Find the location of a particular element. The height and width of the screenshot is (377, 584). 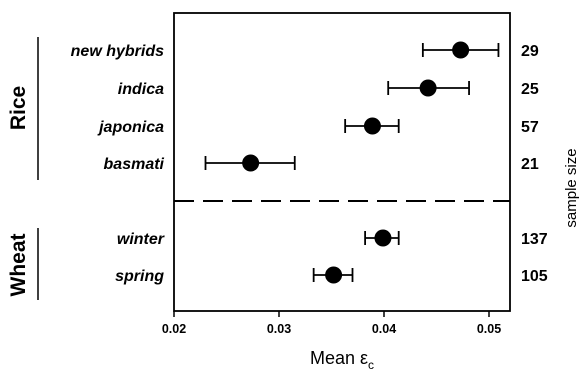

x-tick-label: 0.02 is located at coordinates (174, 329).